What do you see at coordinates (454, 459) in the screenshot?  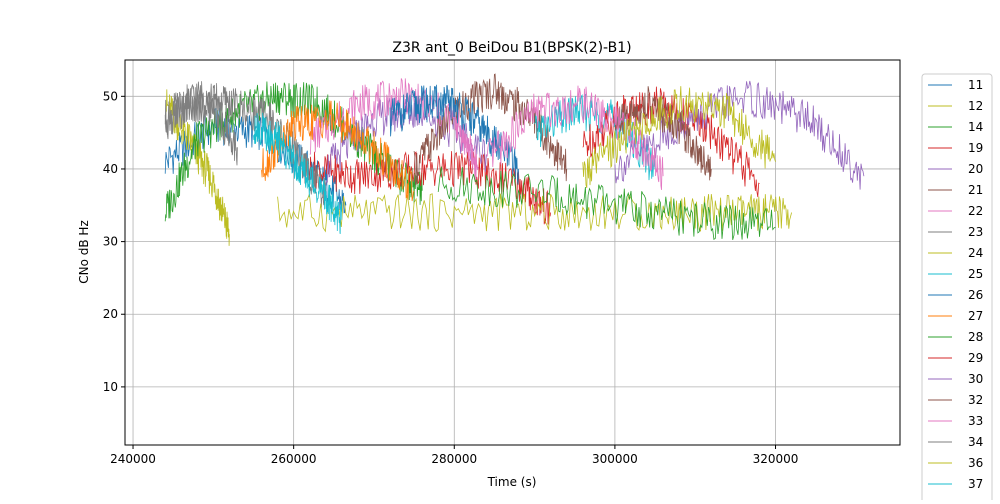 I see `x-tick-label: 280000` at bounding box center [454, 459].